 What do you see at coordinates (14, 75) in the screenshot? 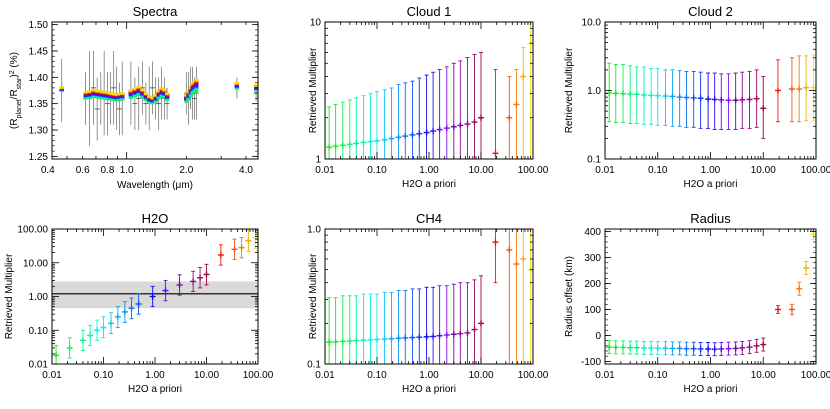
I see `y-axis-label-part: )` at bounding box center [14, 75].